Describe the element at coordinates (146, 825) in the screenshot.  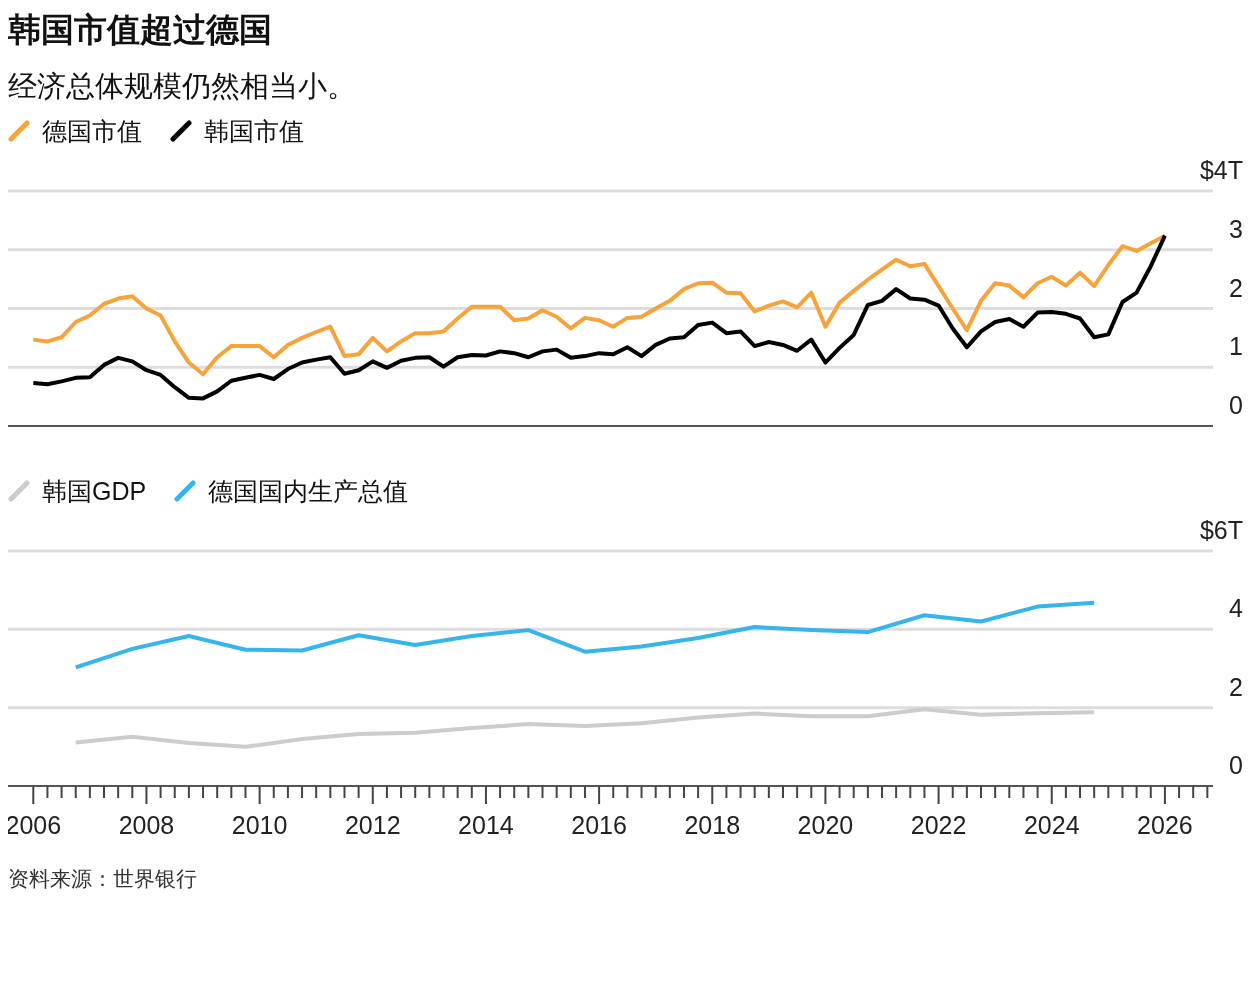
I see `x-tick-label: 2008` at that location.